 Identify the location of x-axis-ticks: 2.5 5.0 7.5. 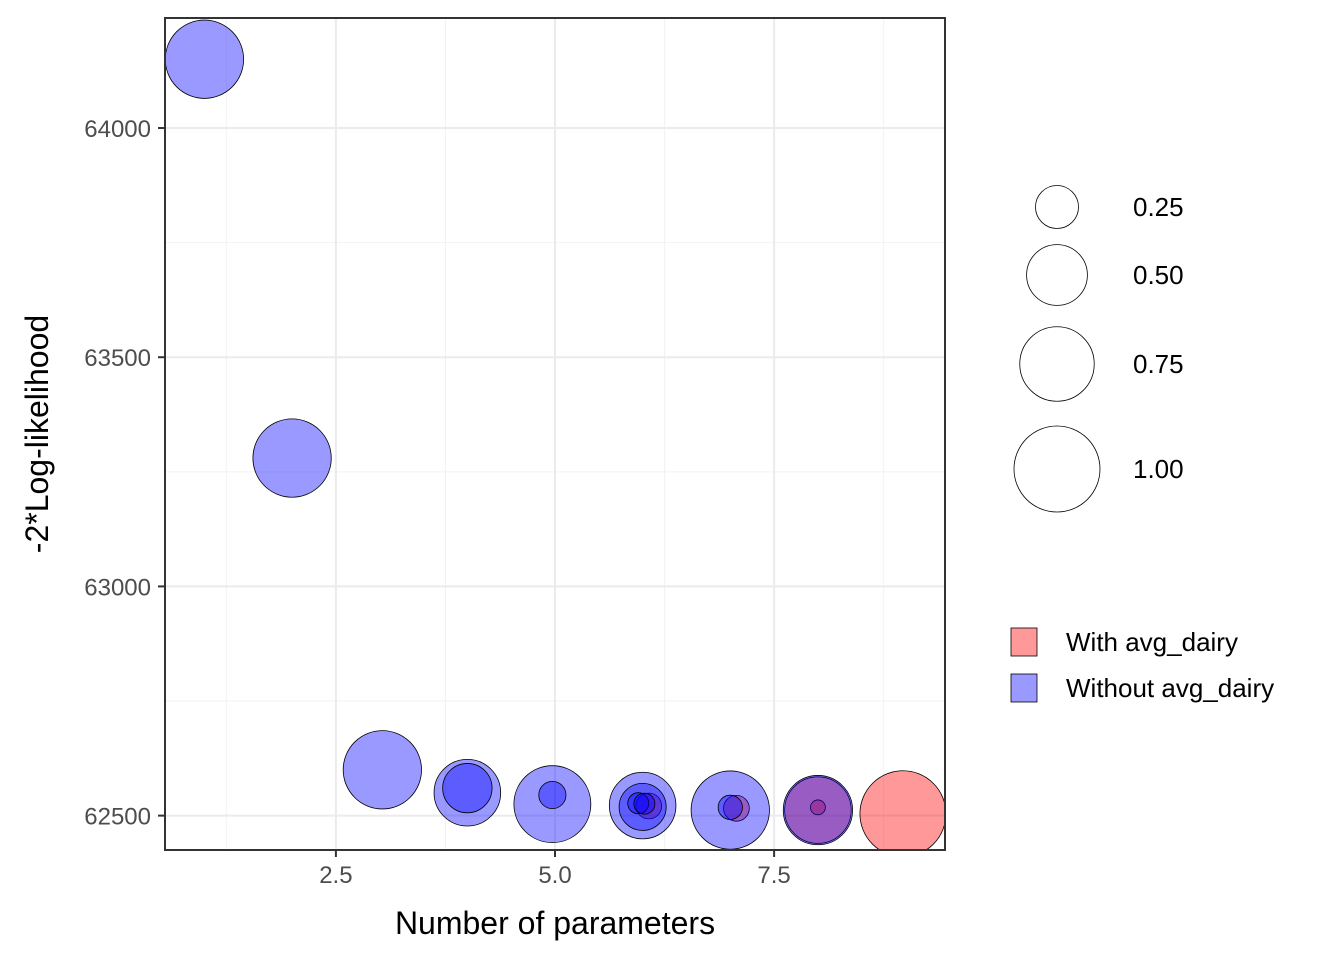
(555, 869).